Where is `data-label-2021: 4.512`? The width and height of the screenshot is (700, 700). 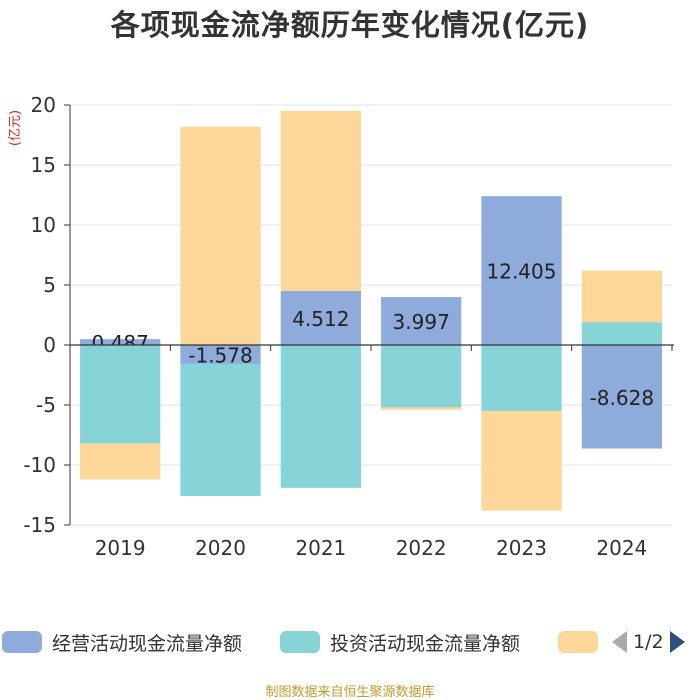
data-label-2021: 4.512 is located at coordinates (320, 319).